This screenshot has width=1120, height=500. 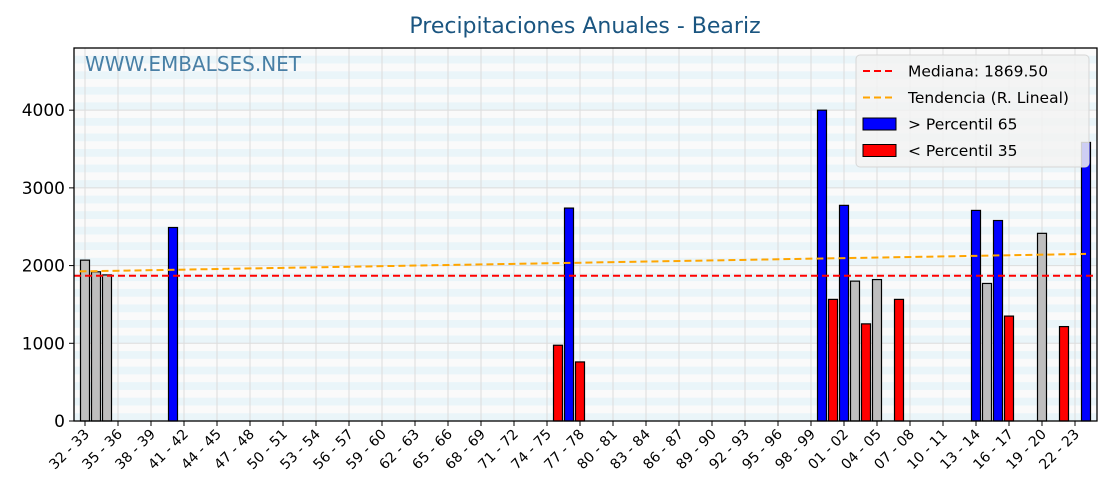 I want to click on legend-box, so click(x=972, y=111).